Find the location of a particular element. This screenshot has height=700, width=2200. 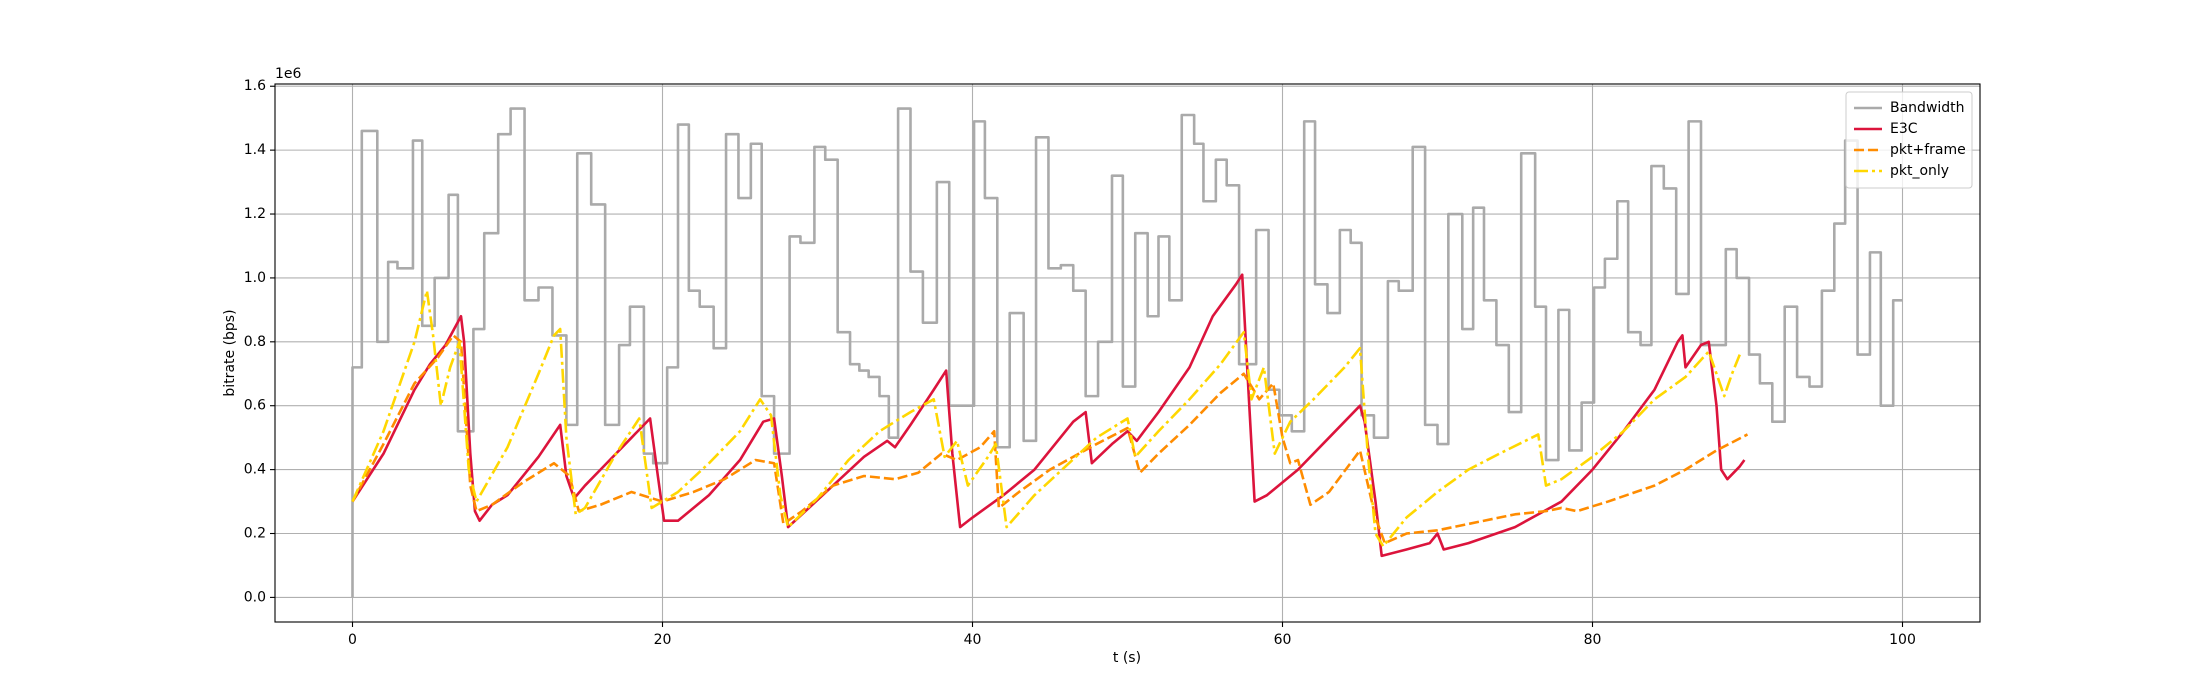

x-tick-label: 40 is located at coordinates (973, 640).